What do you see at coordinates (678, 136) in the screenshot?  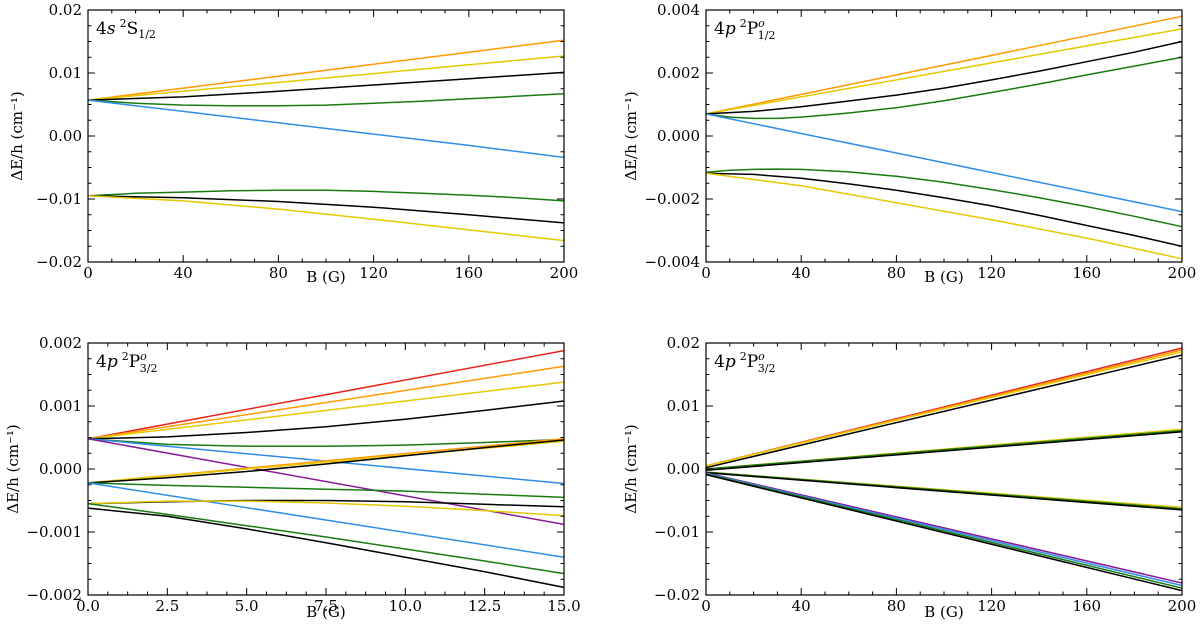 I see `p2-ytick-label: 0.000` at bounding box center [678, 136].